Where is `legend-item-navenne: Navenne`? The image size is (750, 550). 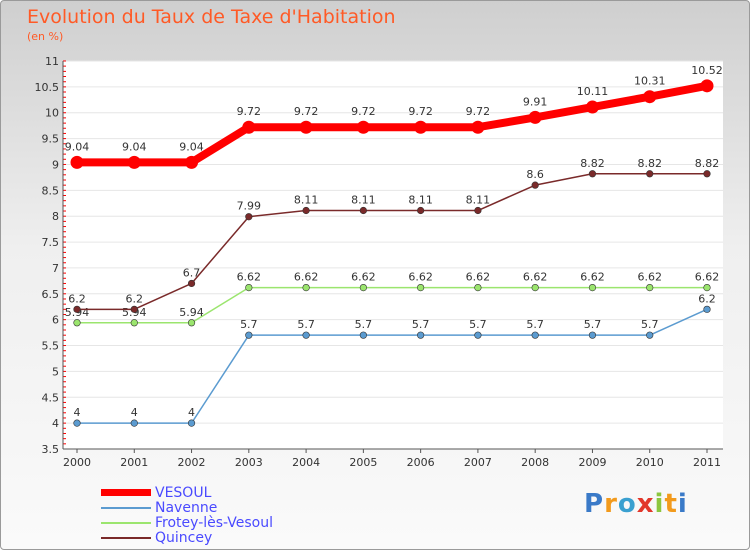
legend-item-navenne: Navenne is located at coordinates (187, 507).